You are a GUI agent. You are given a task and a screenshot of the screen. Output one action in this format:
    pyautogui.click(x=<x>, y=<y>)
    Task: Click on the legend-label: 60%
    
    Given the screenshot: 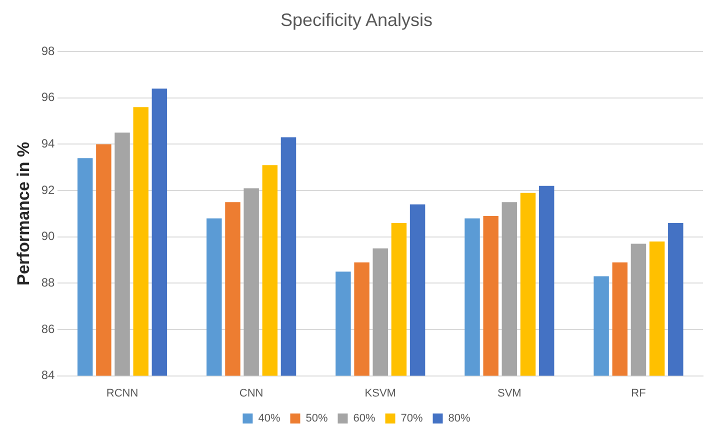 What is the action you would take?
    pyautogui.click(x=364, y=418)
    